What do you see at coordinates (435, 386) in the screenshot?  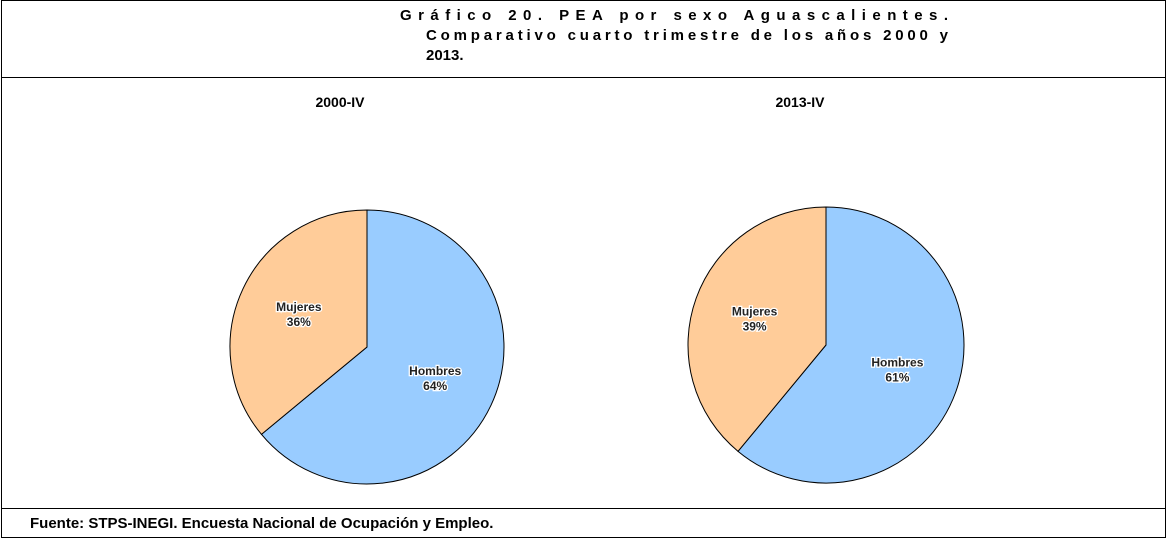 I see `slice-value: 64%` at bounding box center [435, 386].